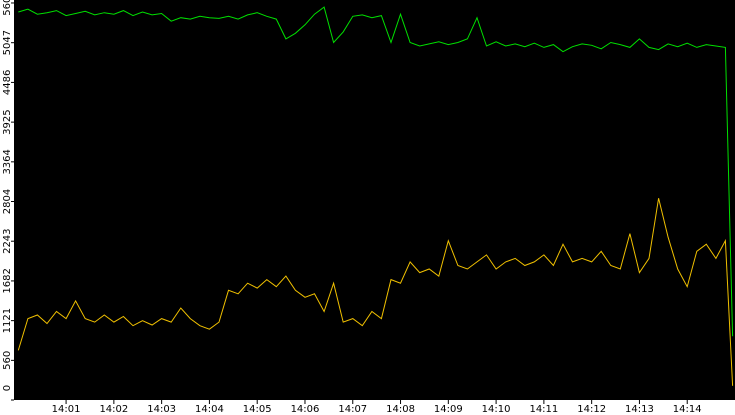  I want to click on y-tick-label: 5047, so click(7, 42).